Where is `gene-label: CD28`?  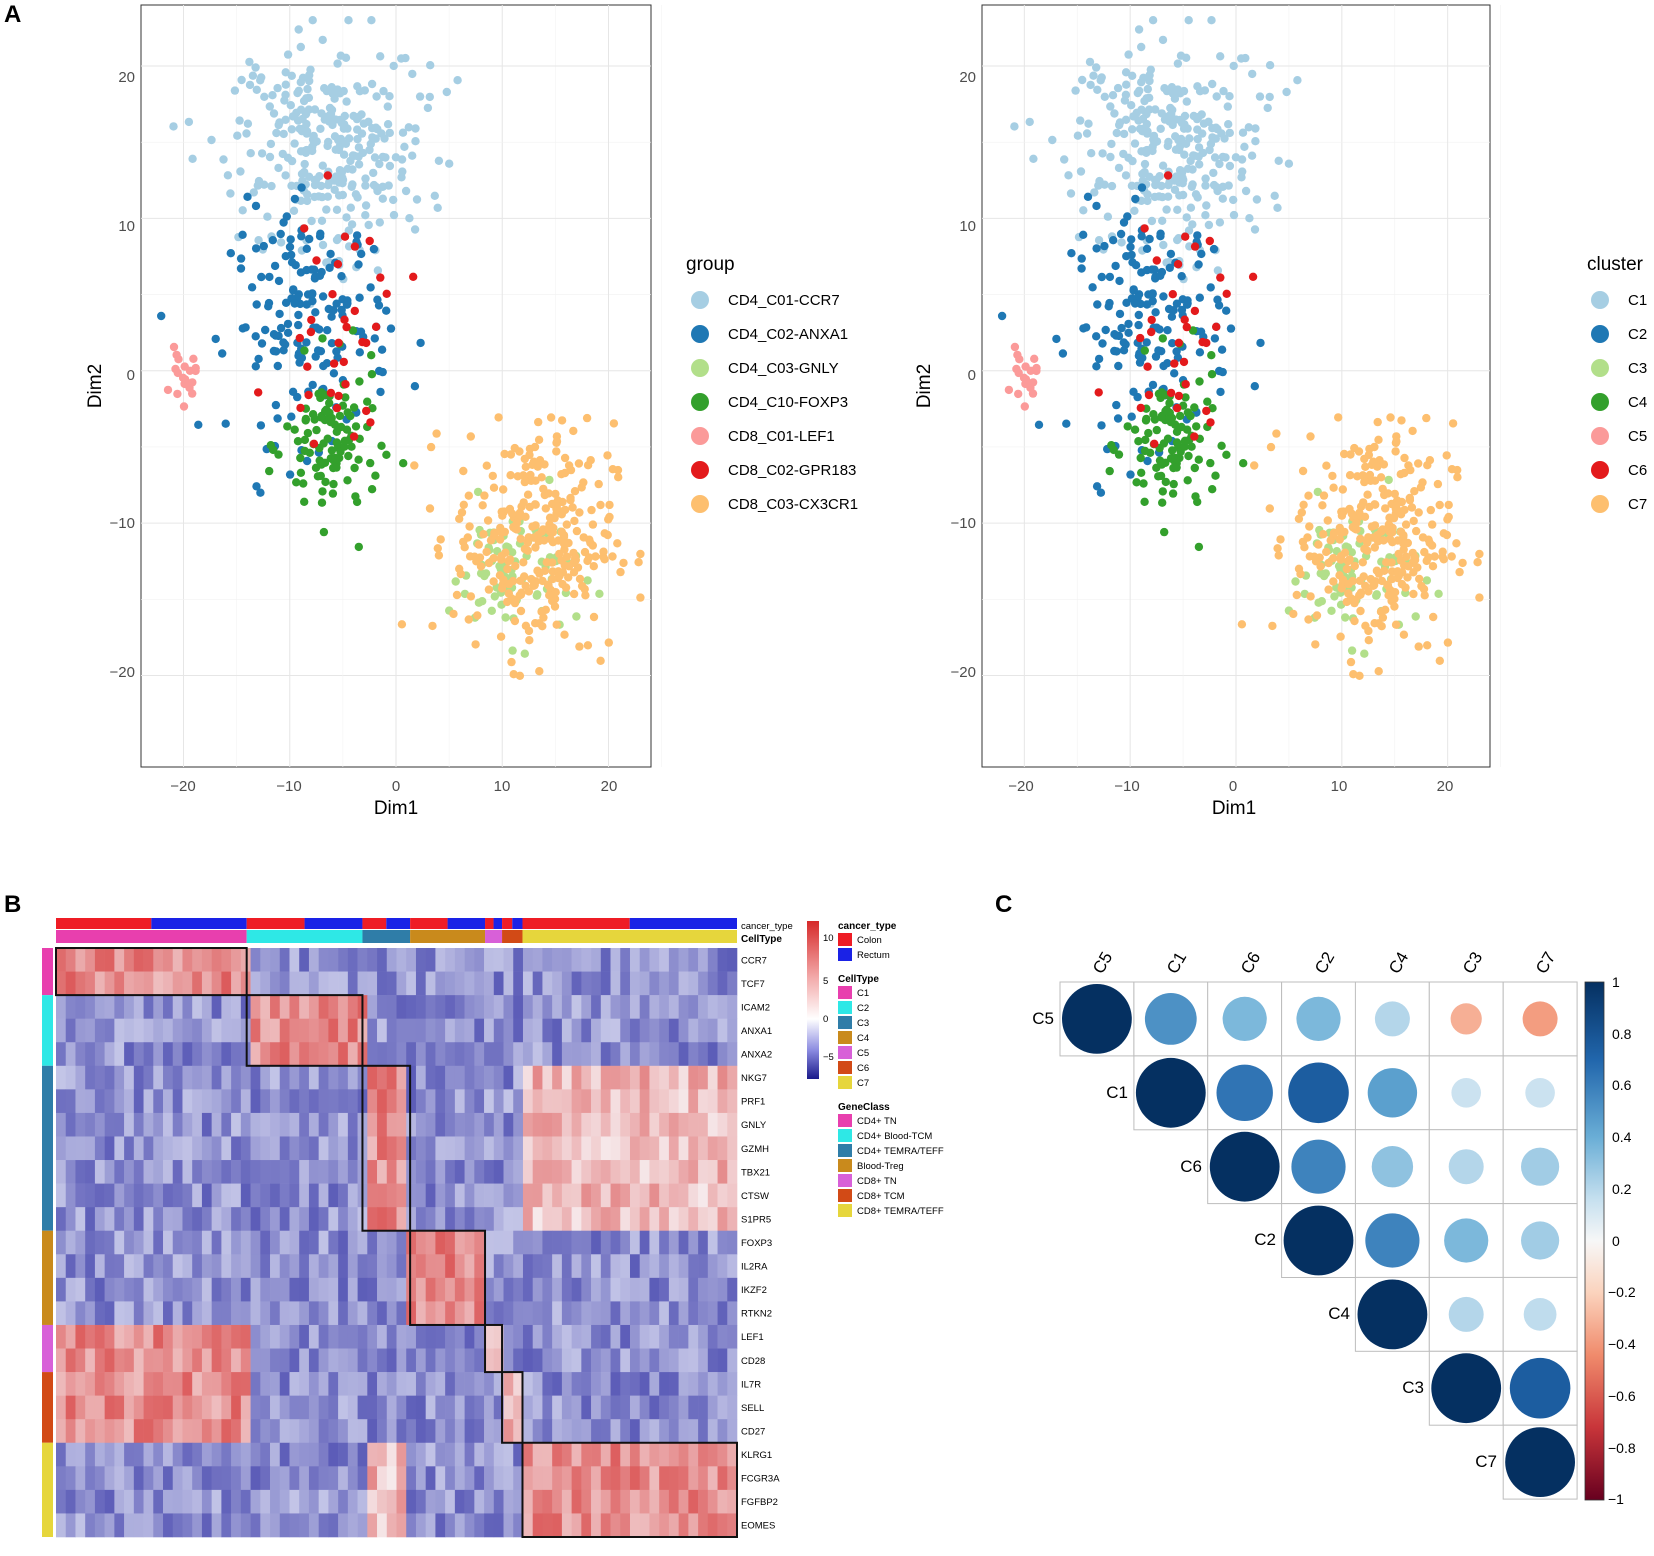 gene-label: CD28 is located at coordinates (753, 1361).